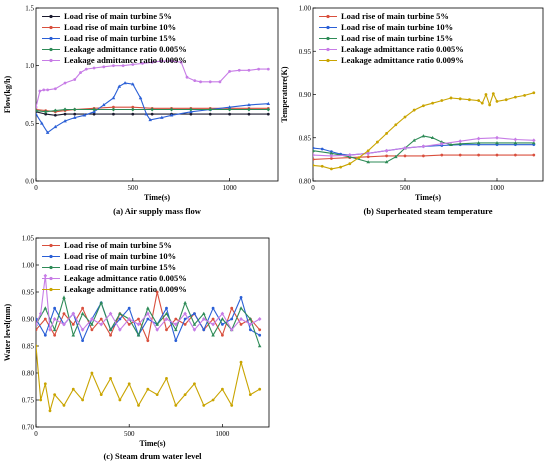 The image size is (550, 463). Describe the element at coordinates (157, 211) in the screenshot. I see `chart-caption: (a) Air supply mass flow` at that location.